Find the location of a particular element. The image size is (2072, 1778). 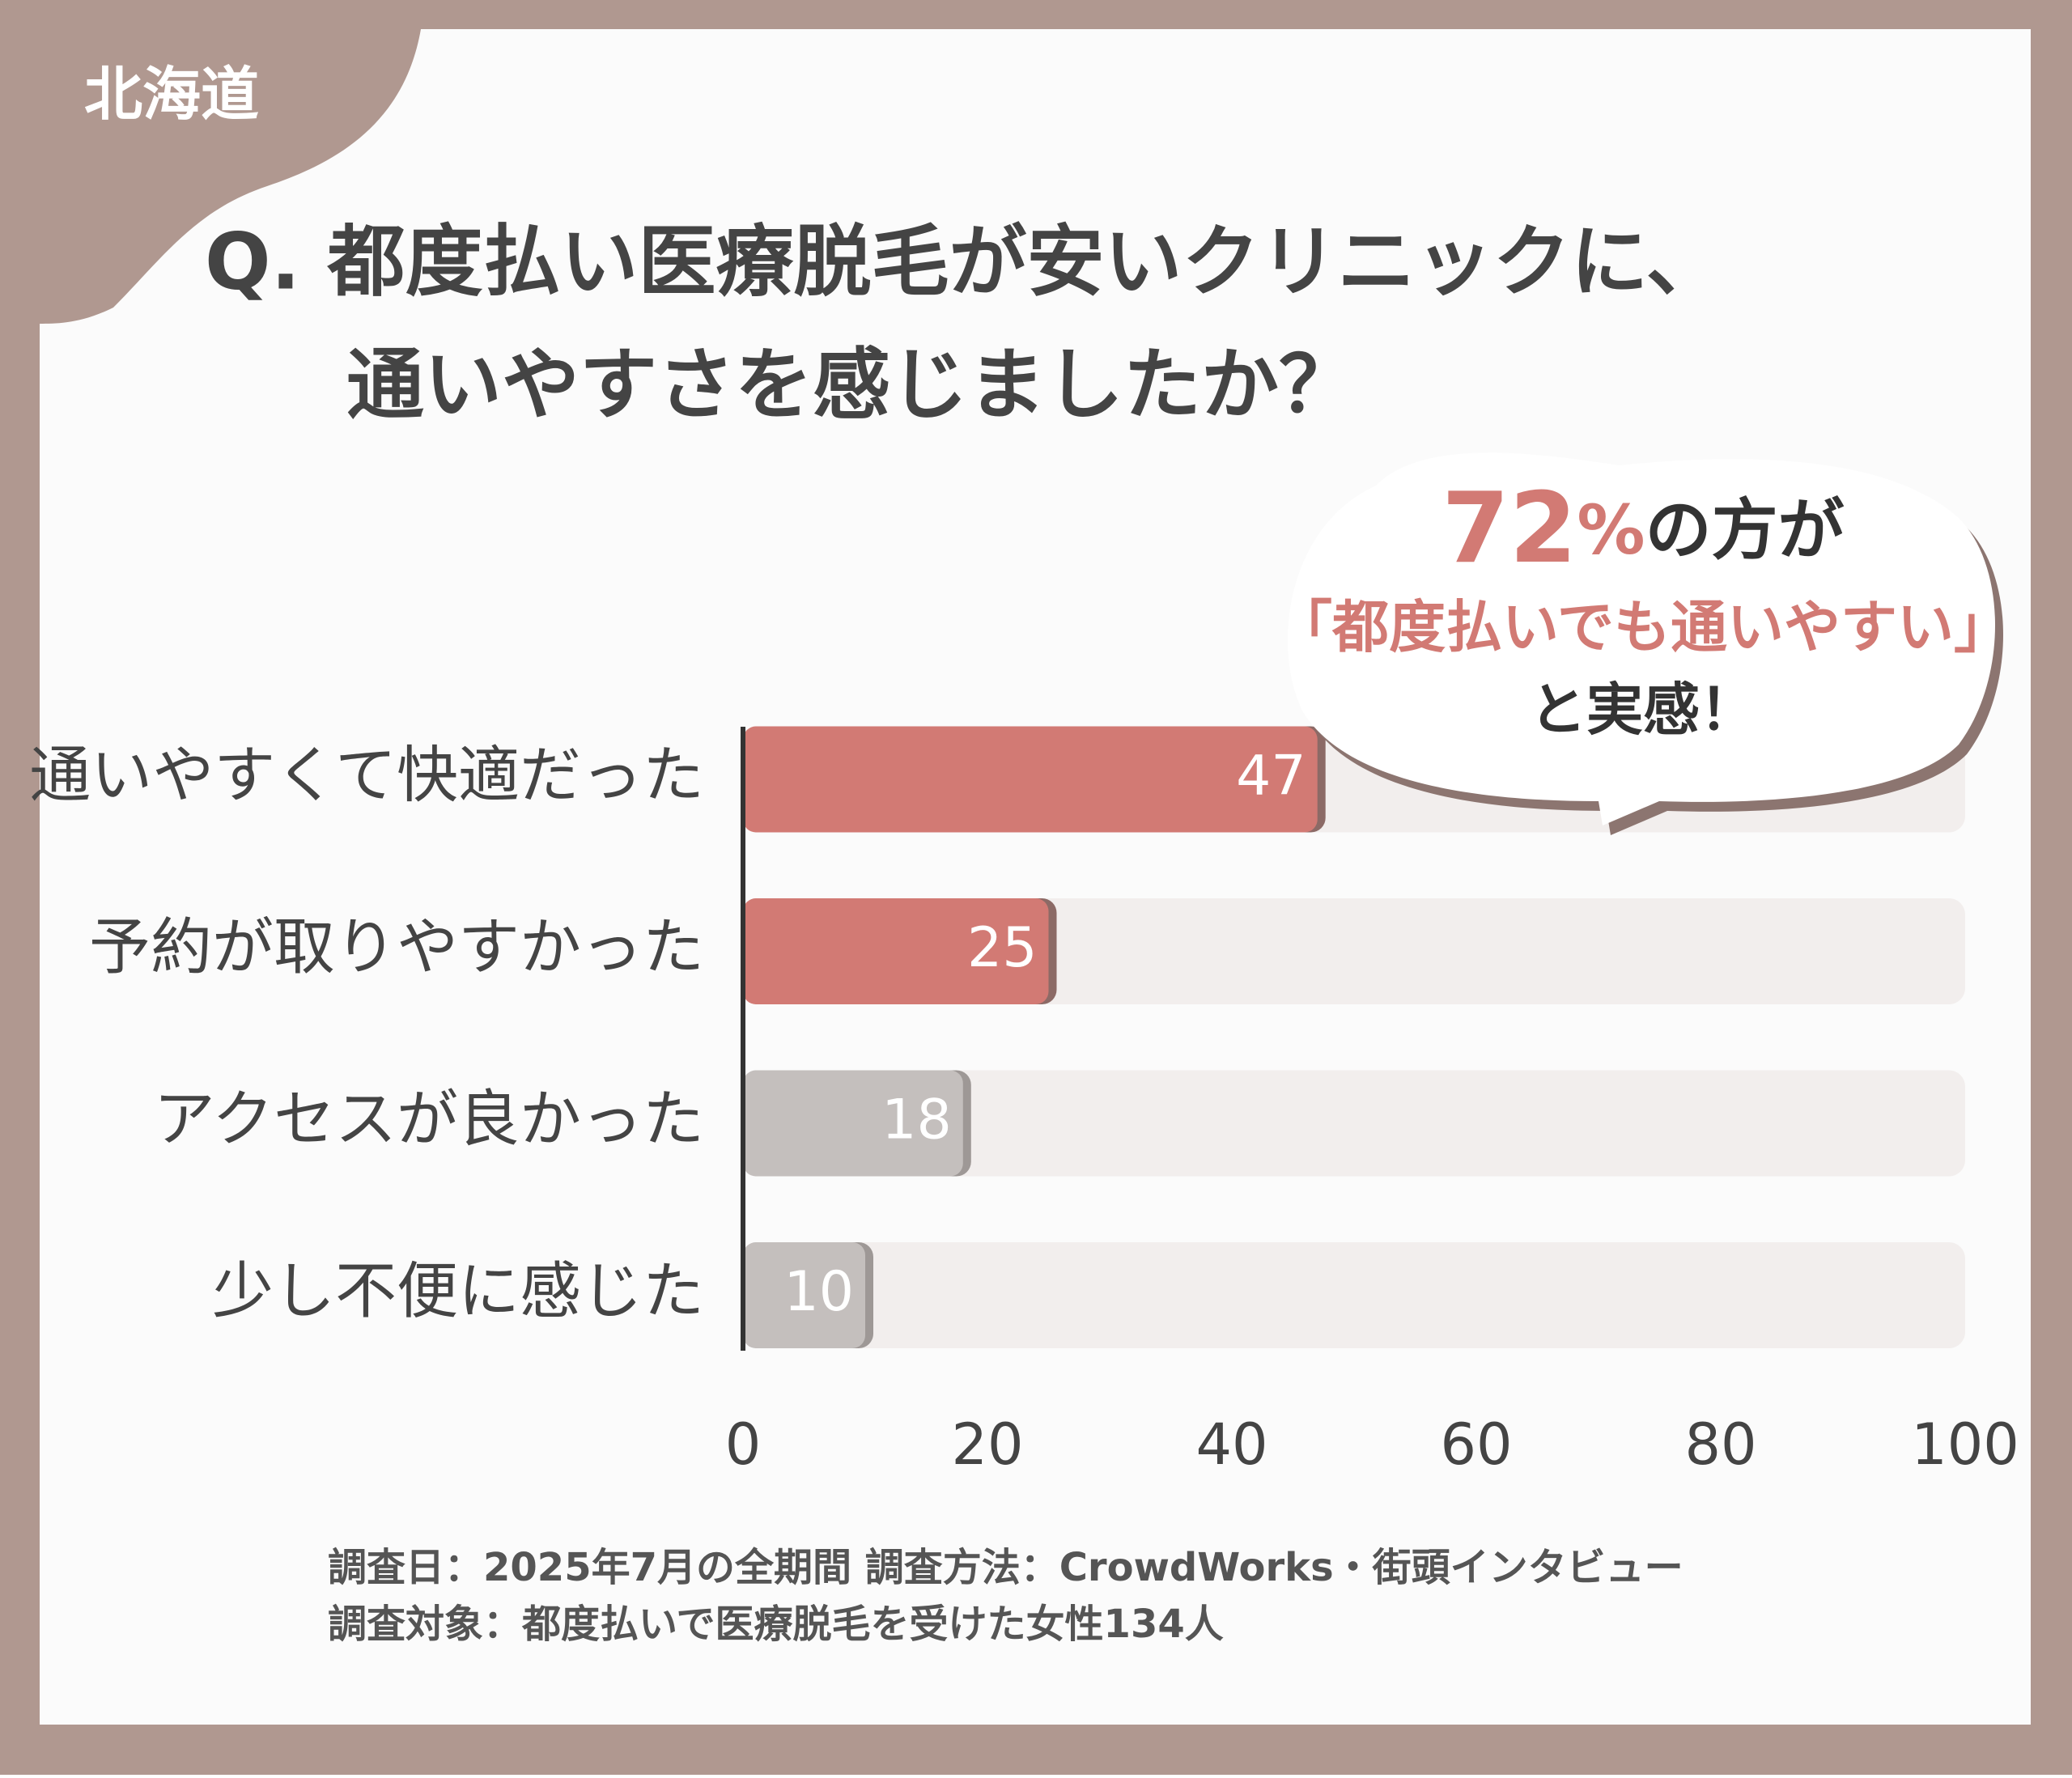

footer-line: 調査対象：都度払いで医療脱毛を受けた女性134人 is located at coordinates (776, 1624).